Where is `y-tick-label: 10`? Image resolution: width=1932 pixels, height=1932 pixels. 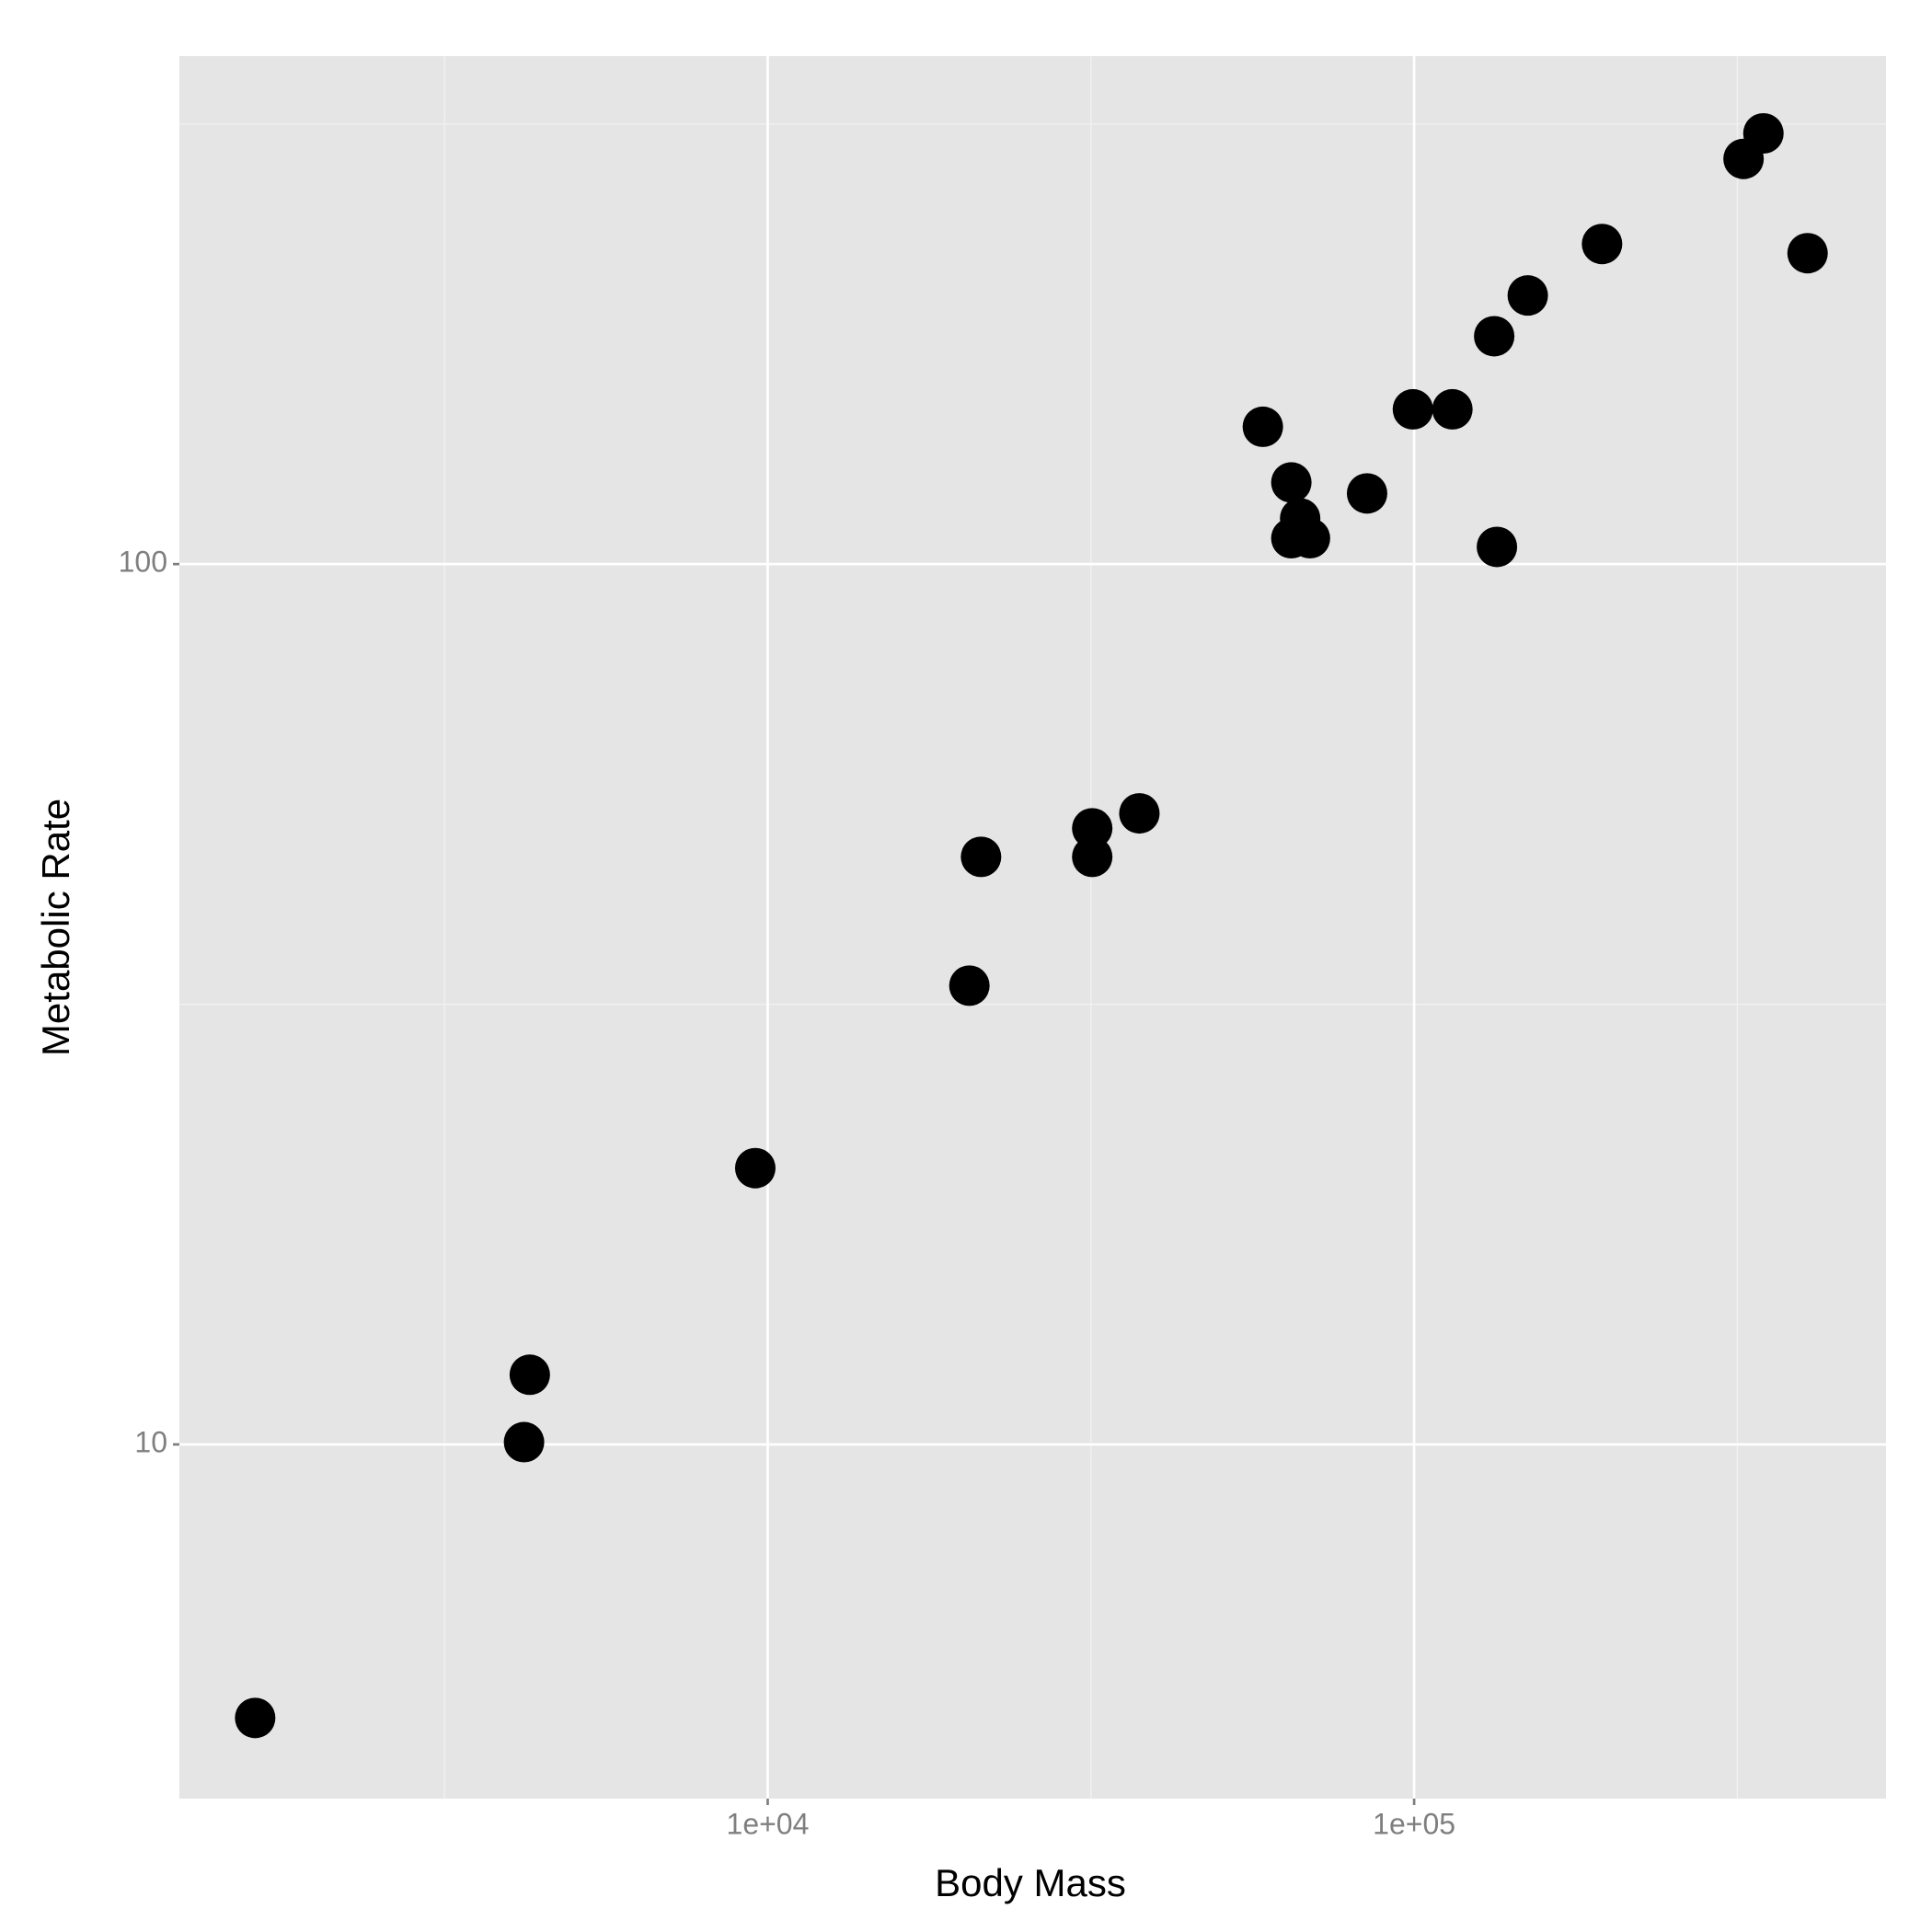
y-tick-label: 10 is located at coordinates (150, 1441).